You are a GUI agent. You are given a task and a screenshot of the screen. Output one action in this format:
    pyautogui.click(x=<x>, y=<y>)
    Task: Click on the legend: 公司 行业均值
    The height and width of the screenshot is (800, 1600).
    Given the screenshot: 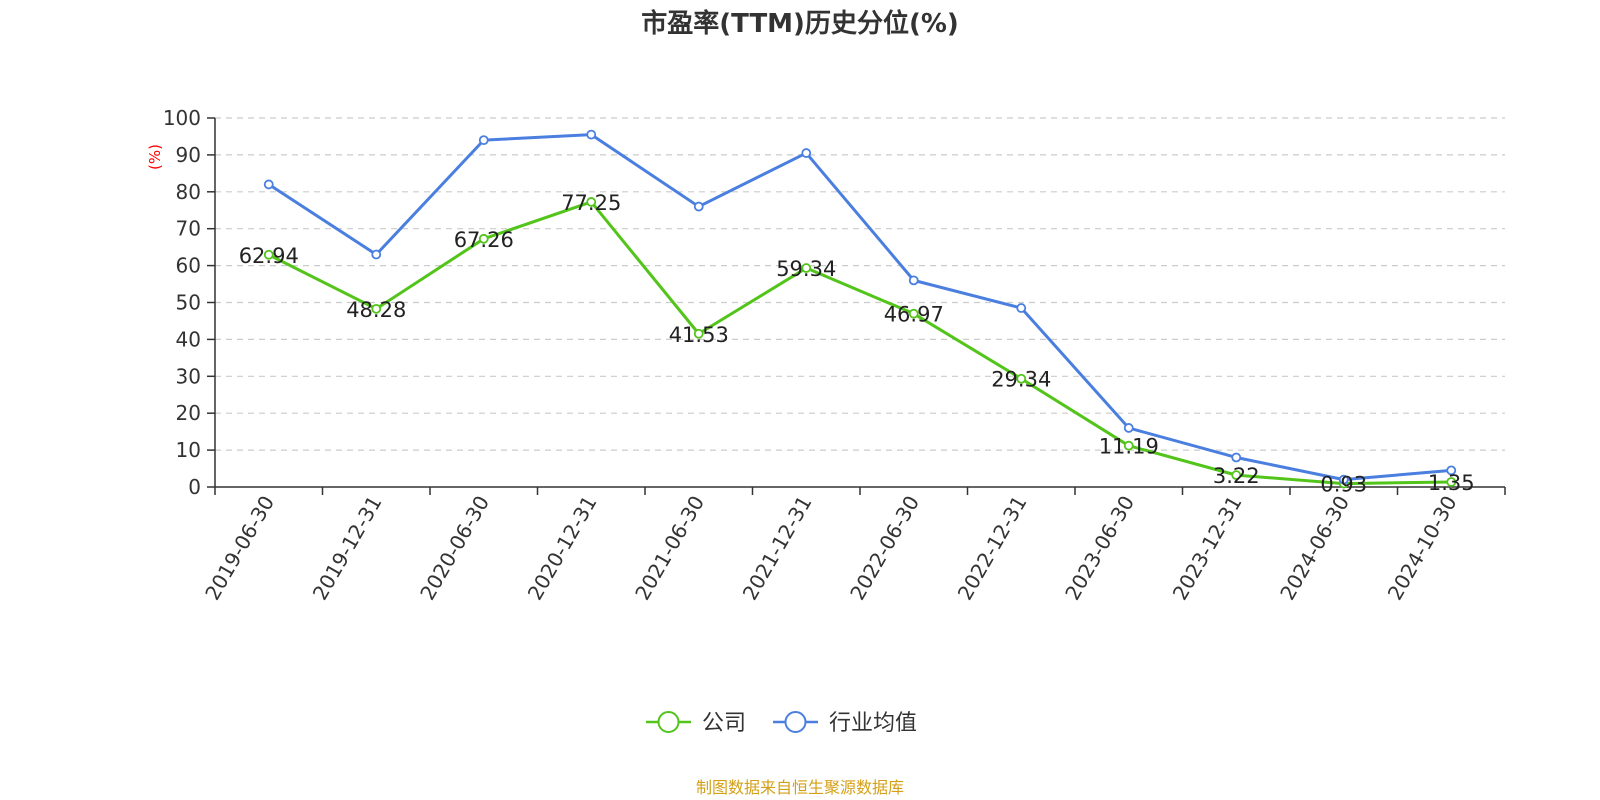 What is the action you would take?
    pyautogui.click(x=781, y=723)
    